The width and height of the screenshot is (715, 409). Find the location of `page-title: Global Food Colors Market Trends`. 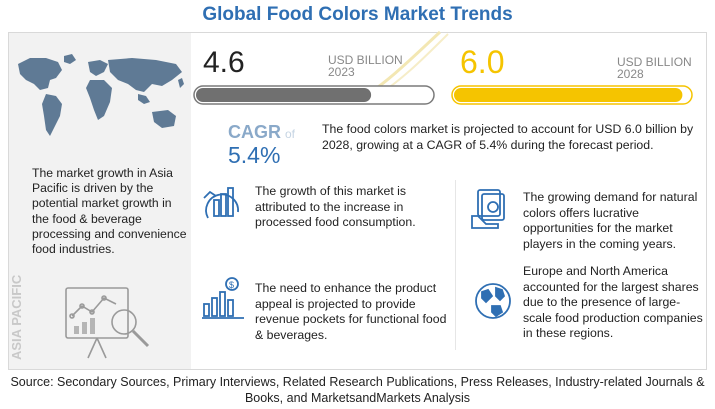

page-title: Global Food Colors Market Trends is located at coordinates (357, 14).